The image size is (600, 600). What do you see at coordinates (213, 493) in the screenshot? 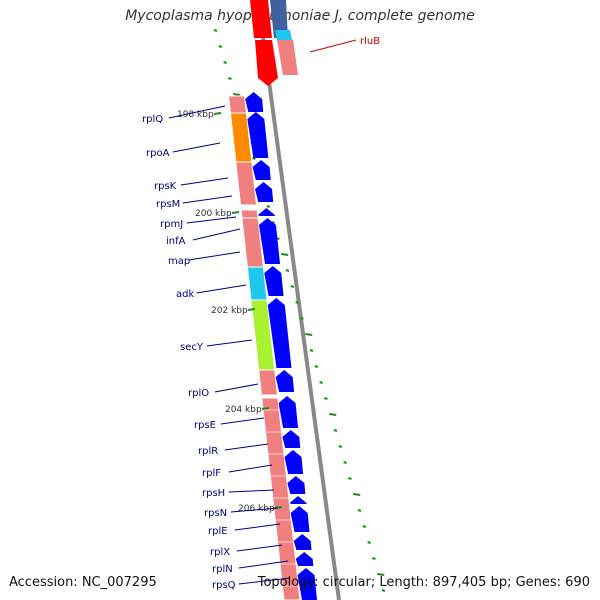
I see `gene-label-rpsH: rpsH` at bounding box center [213, 493].